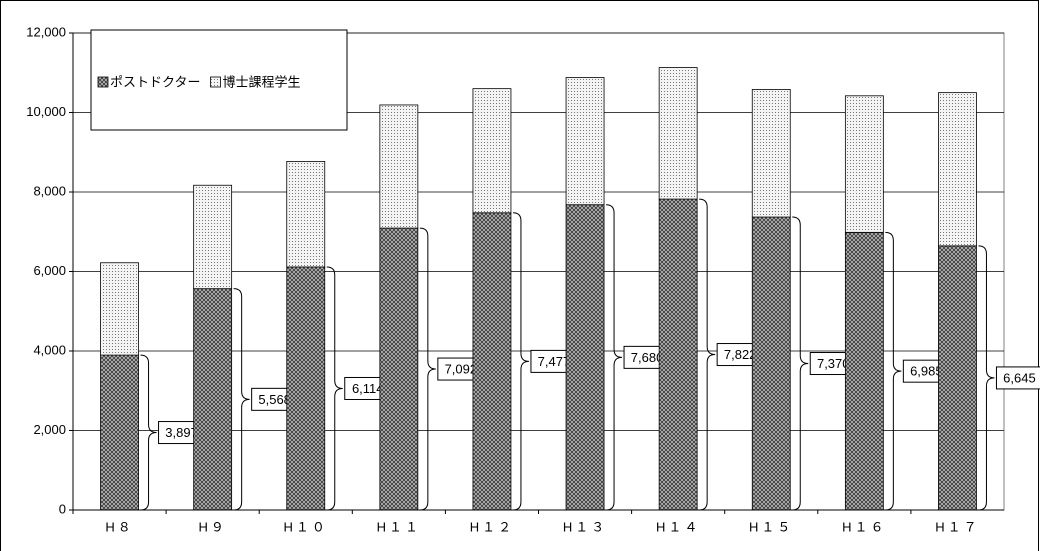  I want to click on y-tick-label: 6,000, so click(49, 270).